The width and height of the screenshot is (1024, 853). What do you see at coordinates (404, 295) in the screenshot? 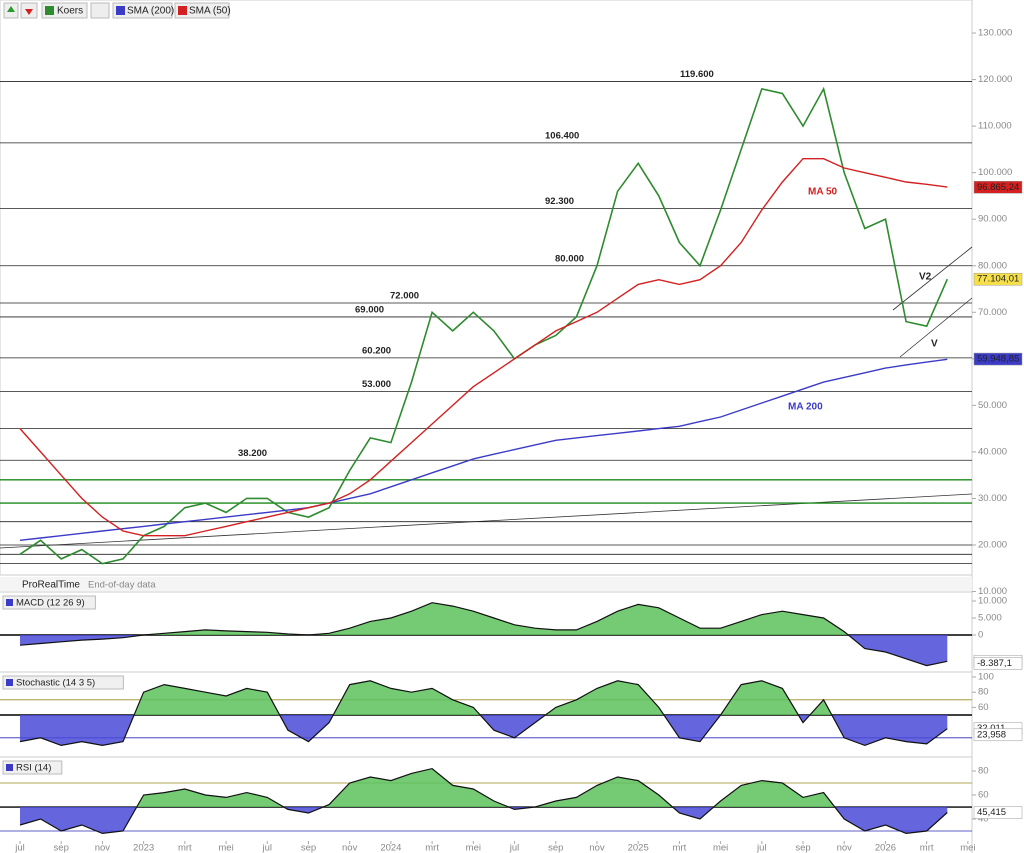
I see `level-label: 72.000` at bounding box center [404, 295].